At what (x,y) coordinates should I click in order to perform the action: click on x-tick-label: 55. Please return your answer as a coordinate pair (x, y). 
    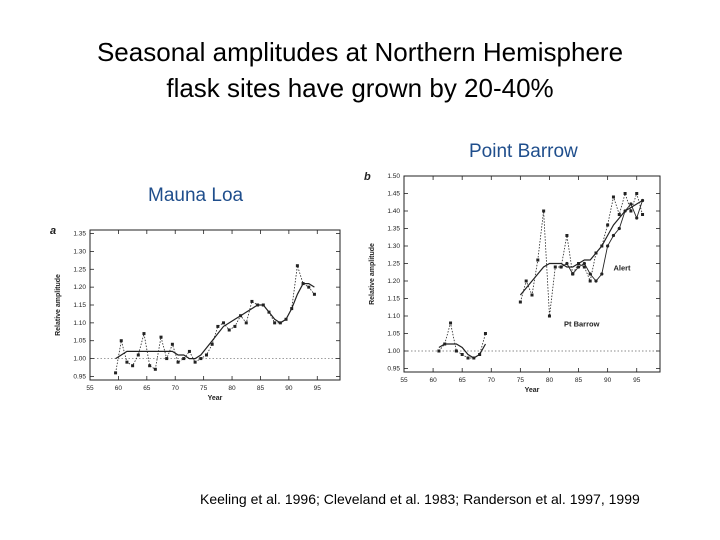
    Looking at the image, I should click on (404, 380).